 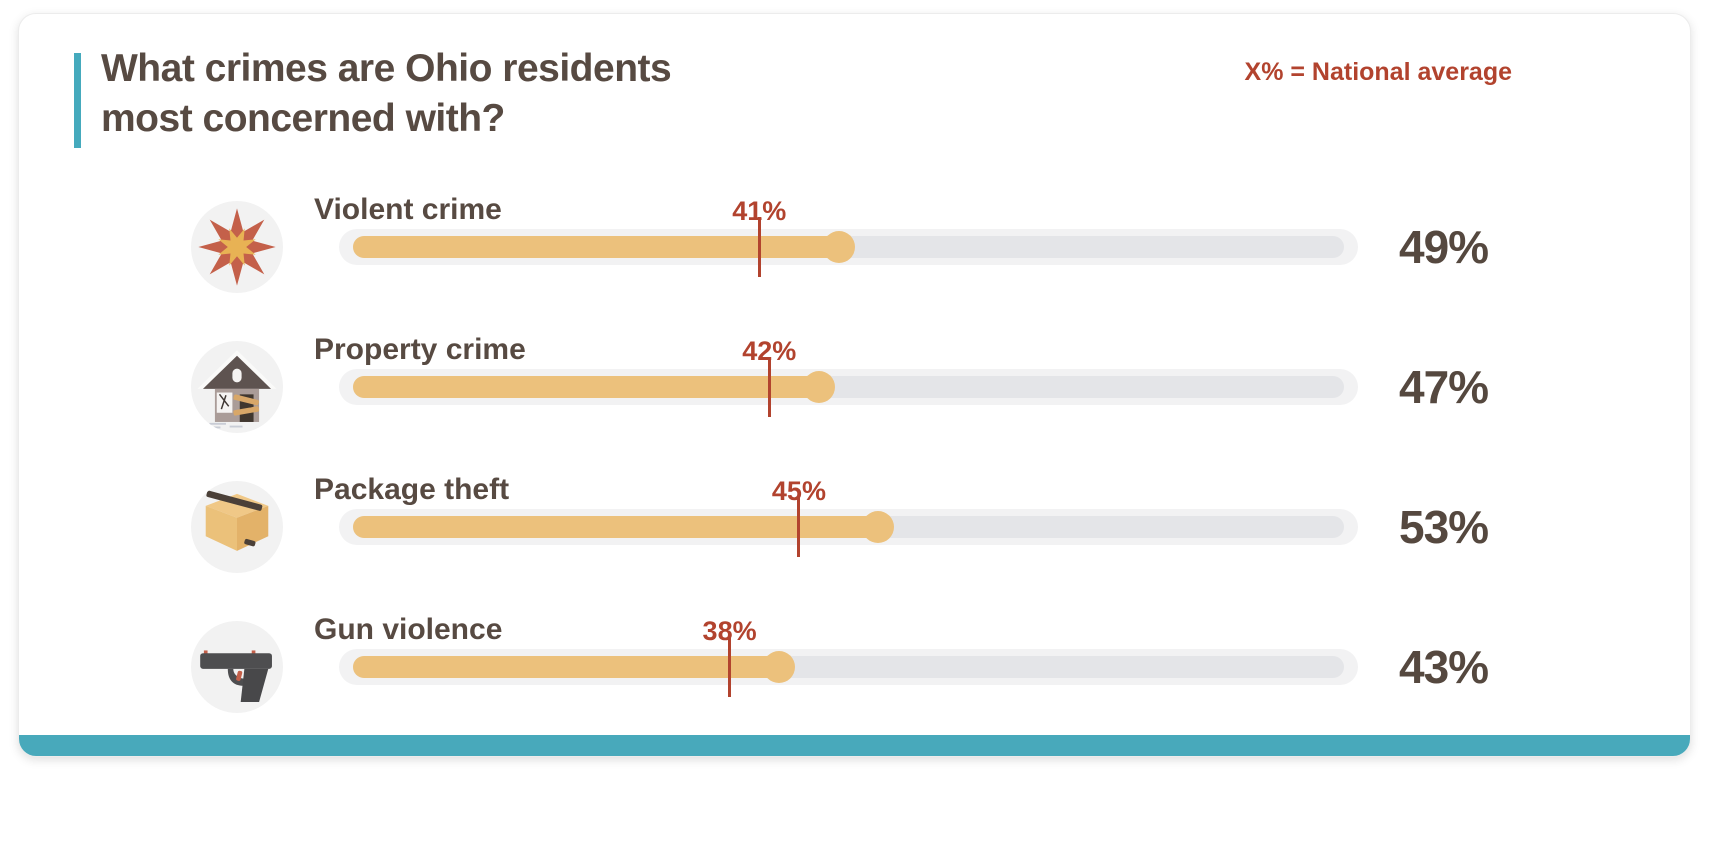 What do you see at coordinates (408, 209) in the screenshot?
I see `row-label: Violent crime` at bounding box center [408, 209].